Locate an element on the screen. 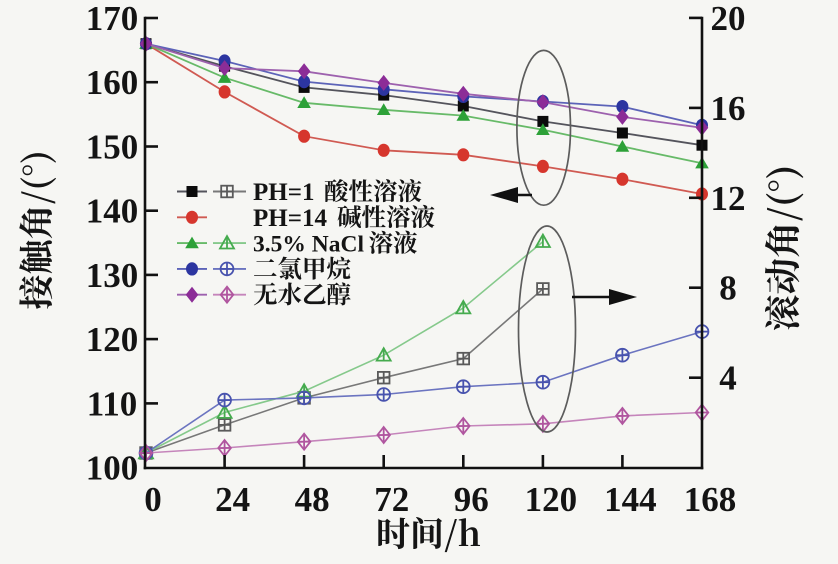  svg-text: 144 is located at coordinates (630, 499).